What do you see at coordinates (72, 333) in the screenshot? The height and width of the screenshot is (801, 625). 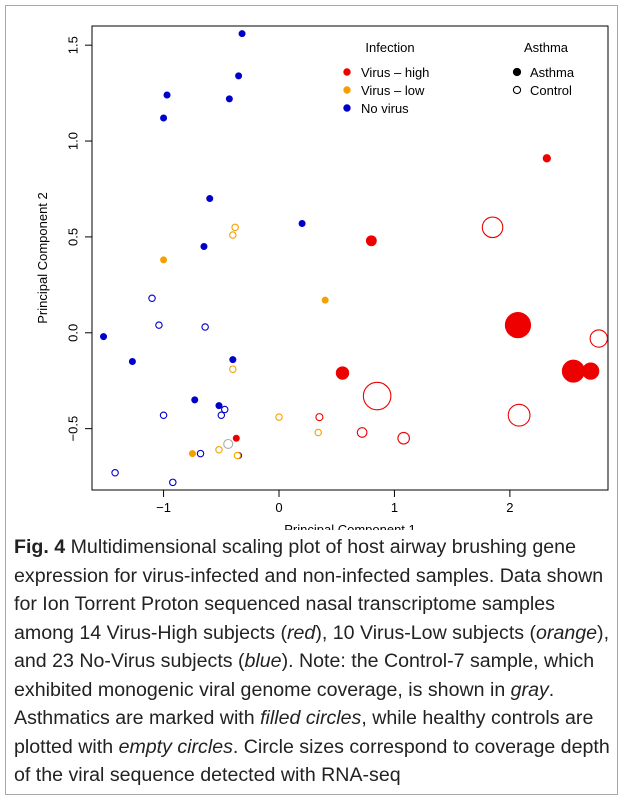 I see `y-tick-label: 0.0` at bounding box center [72, 333].